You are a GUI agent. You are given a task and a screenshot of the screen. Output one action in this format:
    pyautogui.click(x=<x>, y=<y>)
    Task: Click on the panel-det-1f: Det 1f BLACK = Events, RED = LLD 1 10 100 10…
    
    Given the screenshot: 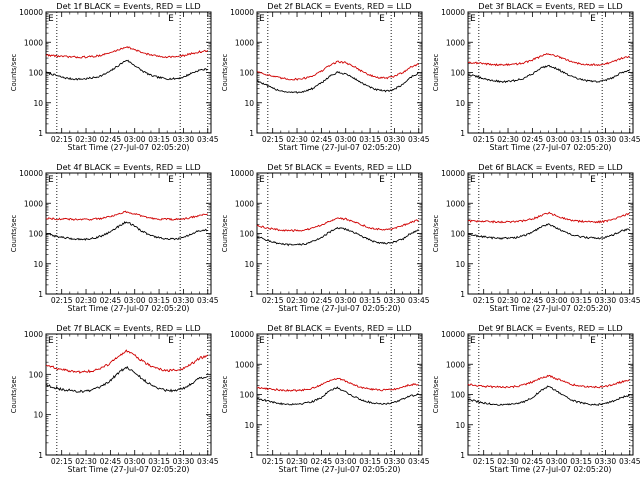 What is the action you would take?
    pyautogui.click(x=114, y=76)
    